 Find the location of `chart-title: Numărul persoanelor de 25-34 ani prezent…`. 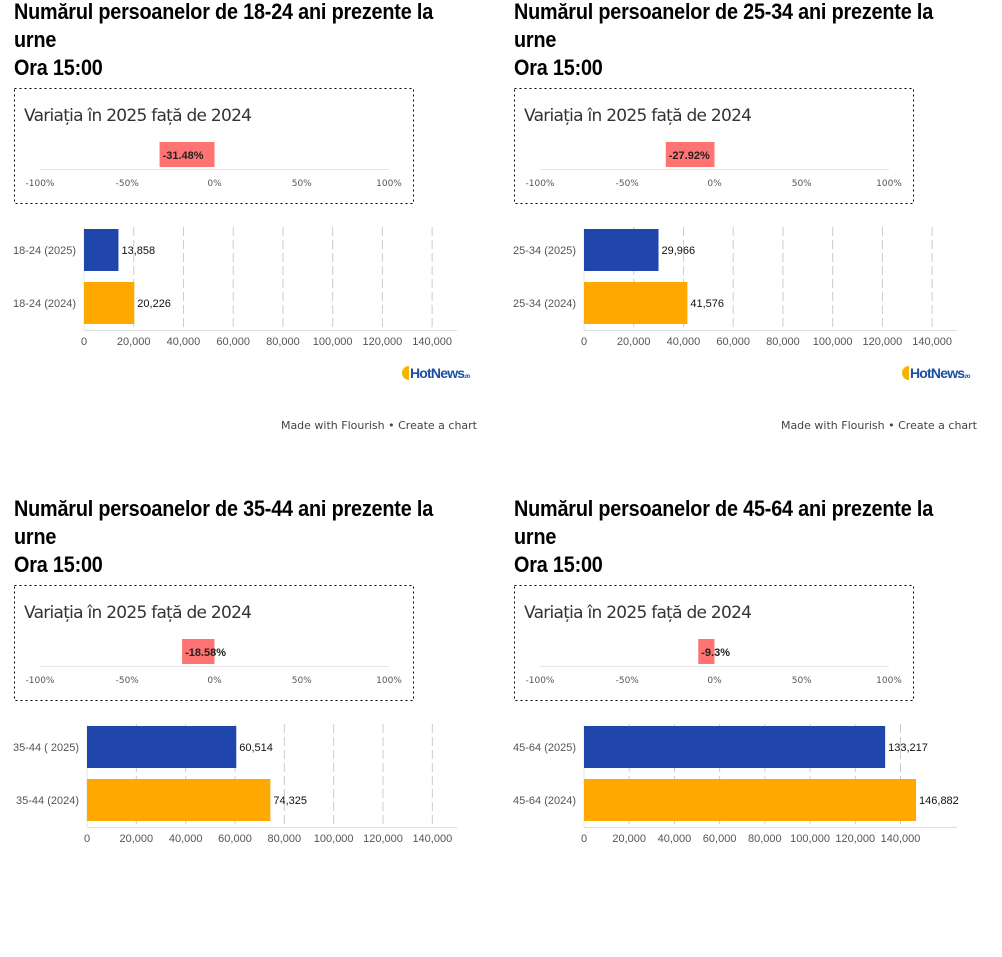

chart-title: Numărul persoanelor de 25-34 ani prezent… is located at coordinates (725, 41).